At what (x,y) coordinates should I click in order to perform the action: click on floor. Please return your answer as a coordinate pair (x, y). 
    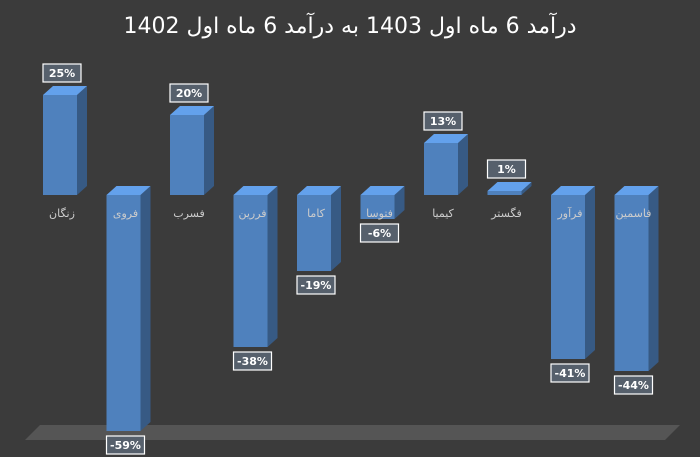
    Looking at the image, I should click on (352, 432).